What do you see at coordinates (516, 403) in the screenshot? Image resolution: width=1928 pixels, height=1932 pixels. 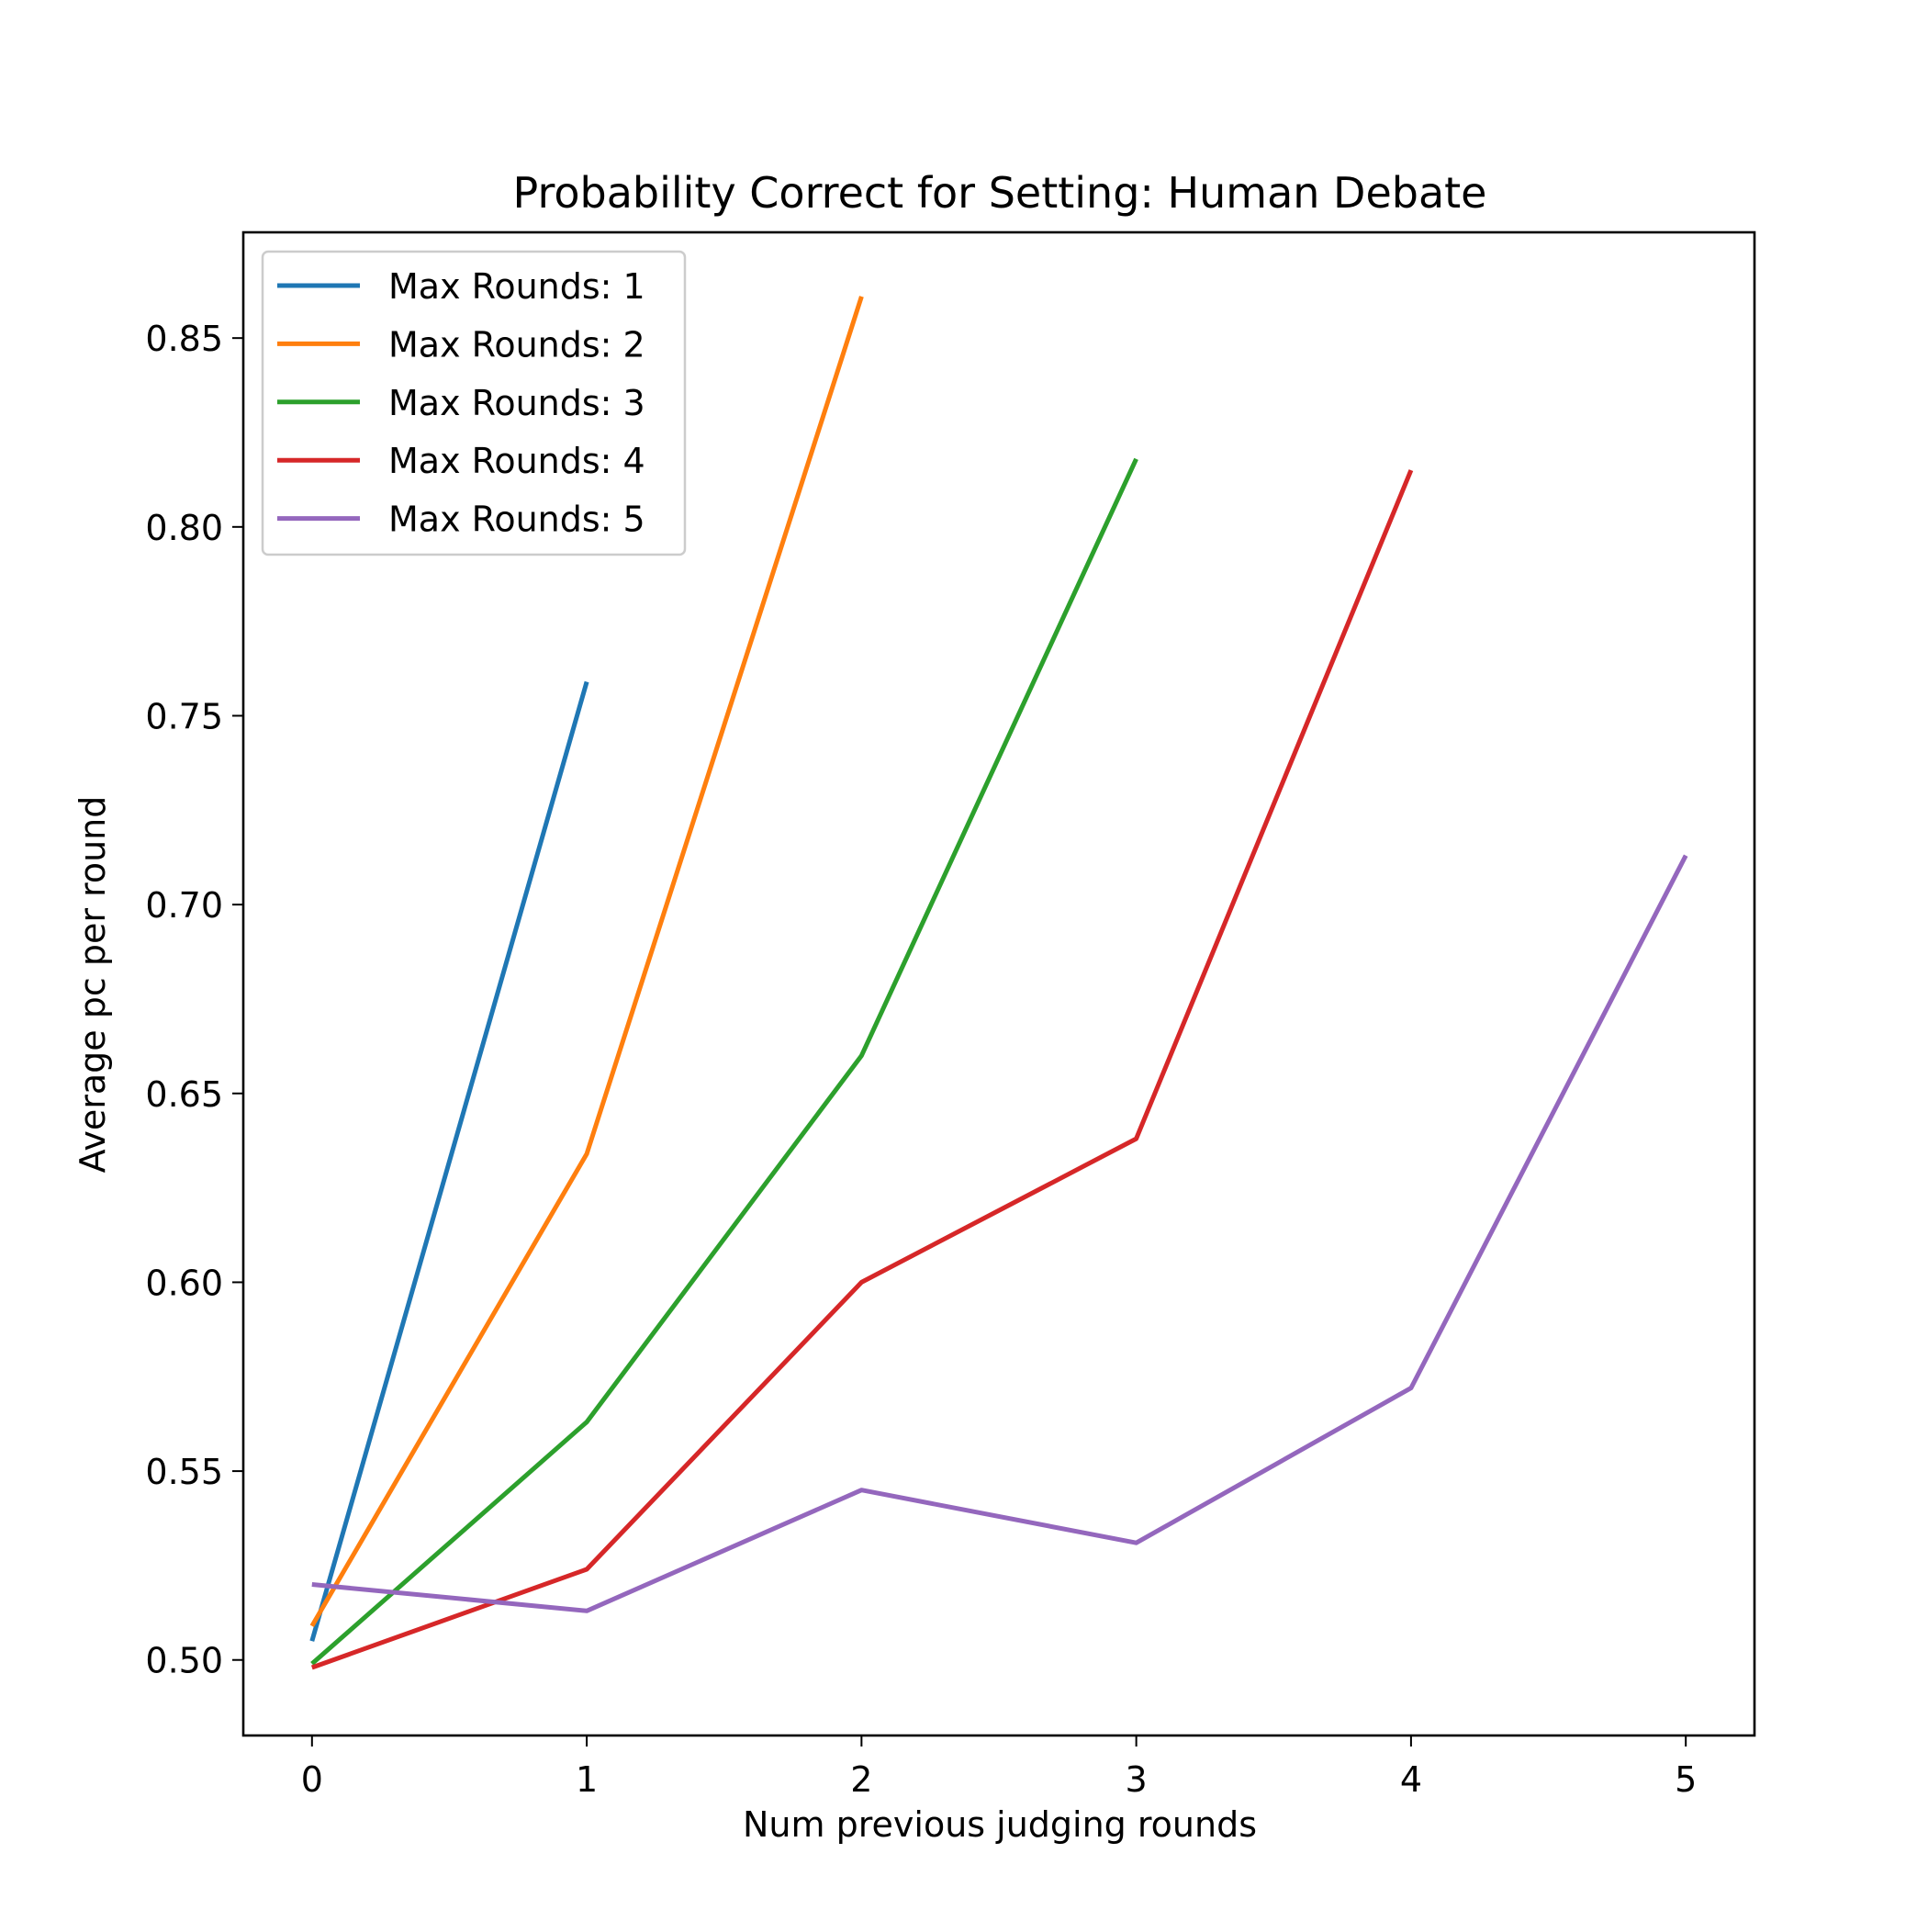 I see `legend-label-3: Max Rounds: 3` at bounding box center [516, 403].